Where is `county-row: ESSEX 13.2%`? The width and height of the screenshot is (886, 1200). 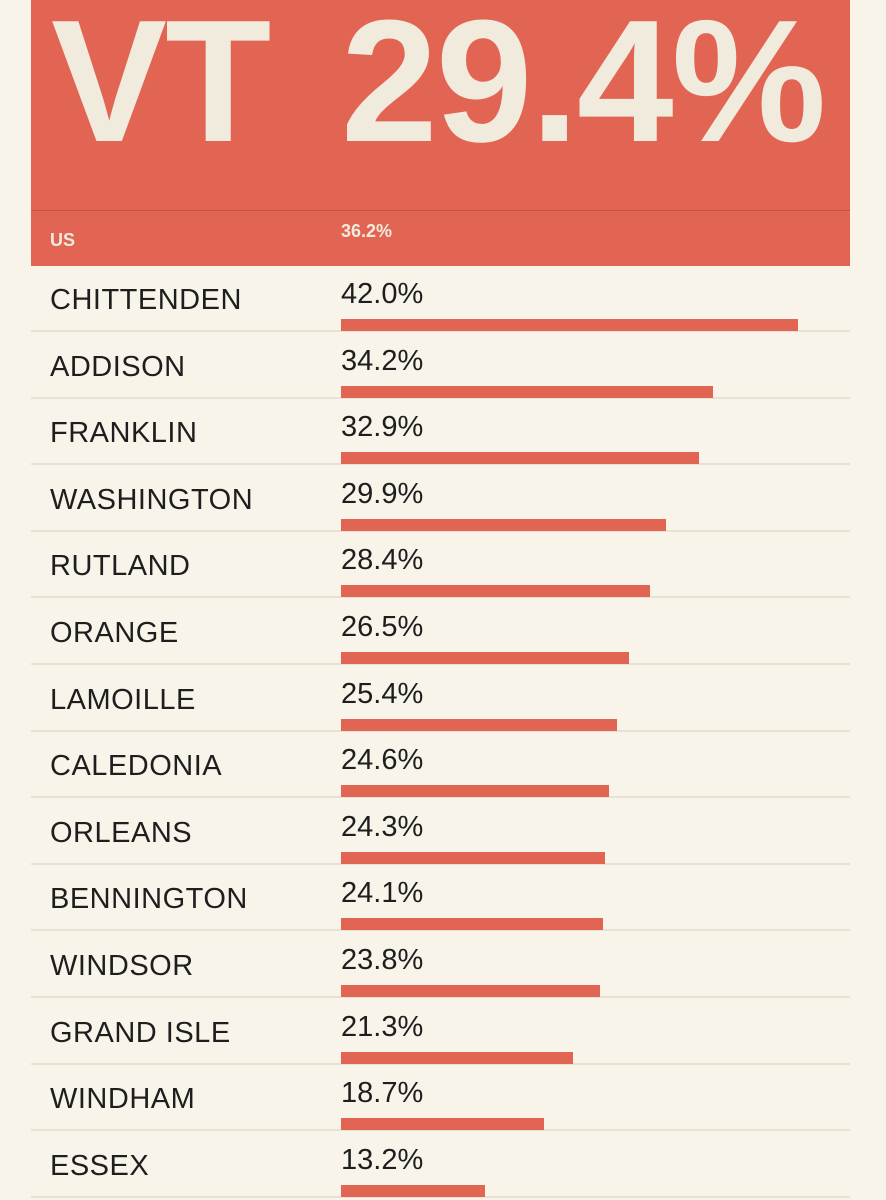
county-row: ESSEX 13.2% is located at coordinates (440, 1165).